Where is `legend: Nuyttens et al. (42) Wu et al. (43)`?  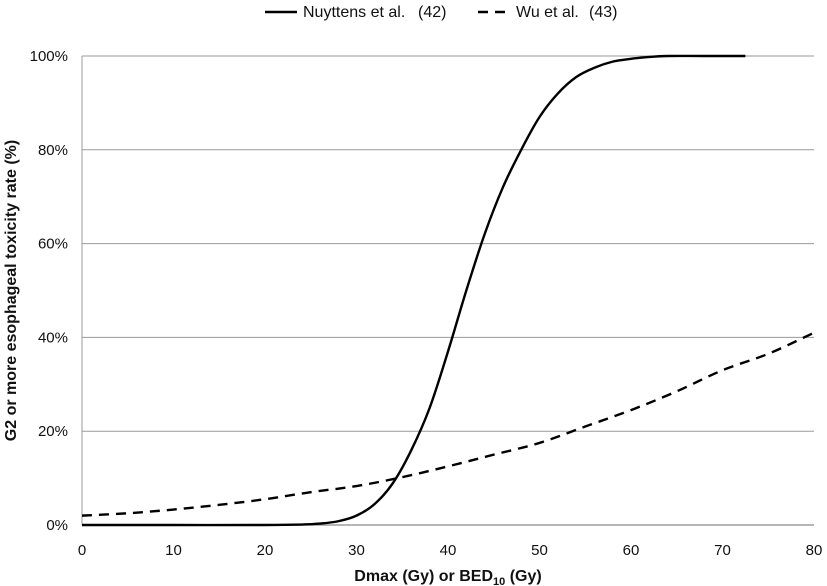 legend: Nuyttens et al. (42) Wu et al. (43) is located at coordinates (441, 12).